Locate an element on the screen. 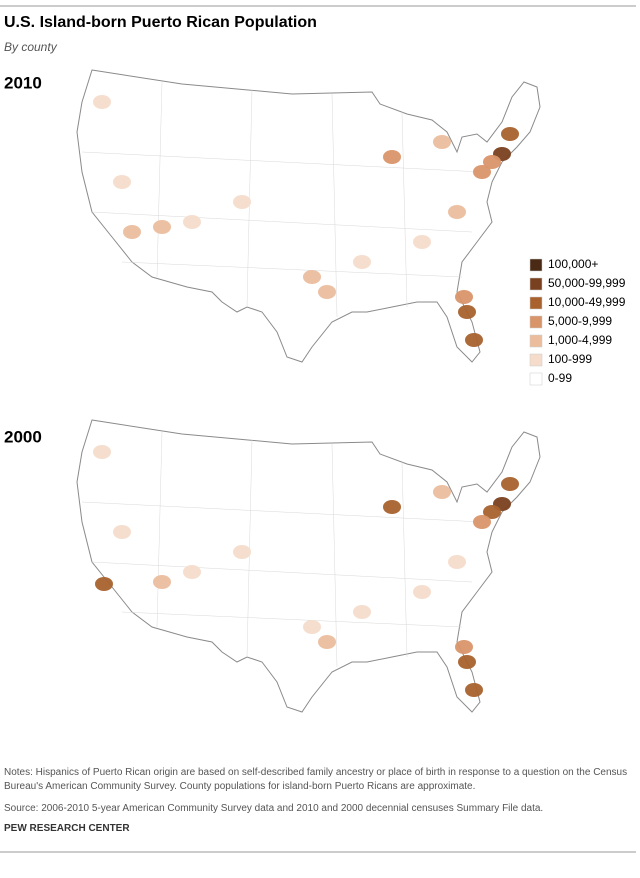 The width and height of the screenshot is (640, 878). map-label: 2010 is located at coordinates (23, 82).